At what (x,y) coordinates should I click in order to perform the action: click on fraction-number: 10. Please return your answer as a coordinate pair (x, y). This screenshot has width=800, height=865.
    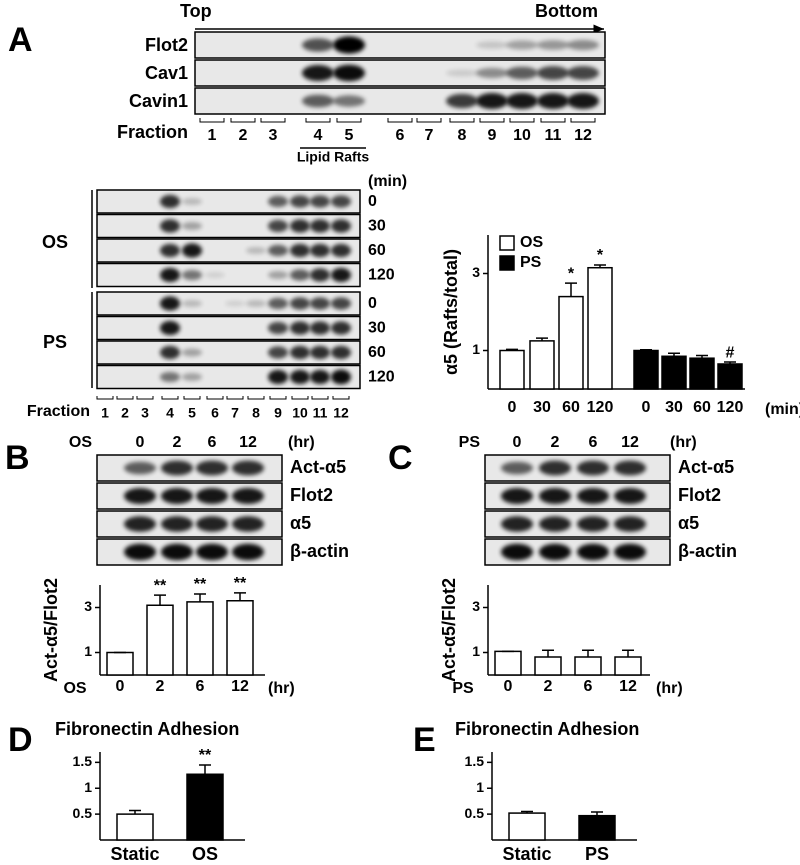
    Looking at the image, I should click on (300, 413).